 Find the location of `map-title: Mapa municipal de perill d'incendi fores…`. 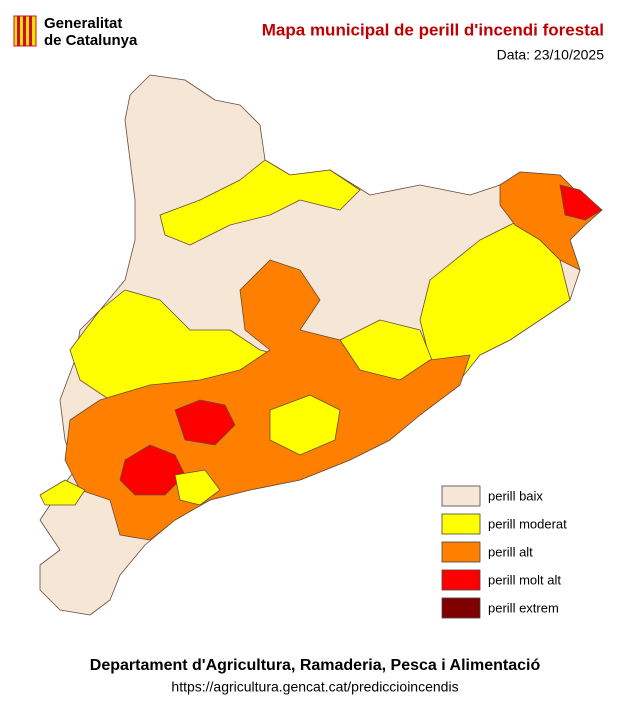

map-title: Mapa municipal de perill d'incendi fores… is located at coordinates (433, 29).